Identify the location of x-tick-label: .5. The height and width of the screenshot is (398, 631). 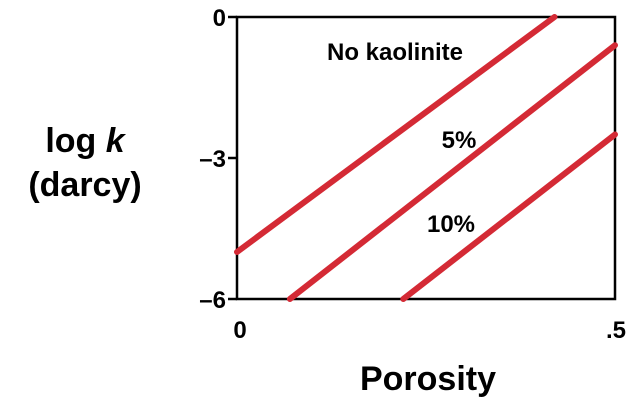
(616, 330).